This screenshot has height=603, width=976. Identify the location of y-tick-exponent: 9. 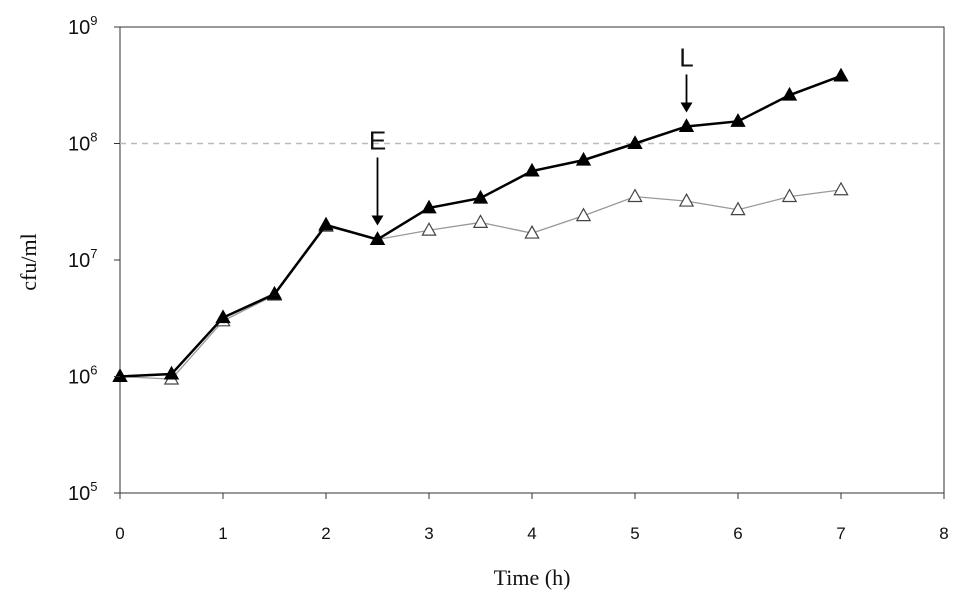
(93, 20).